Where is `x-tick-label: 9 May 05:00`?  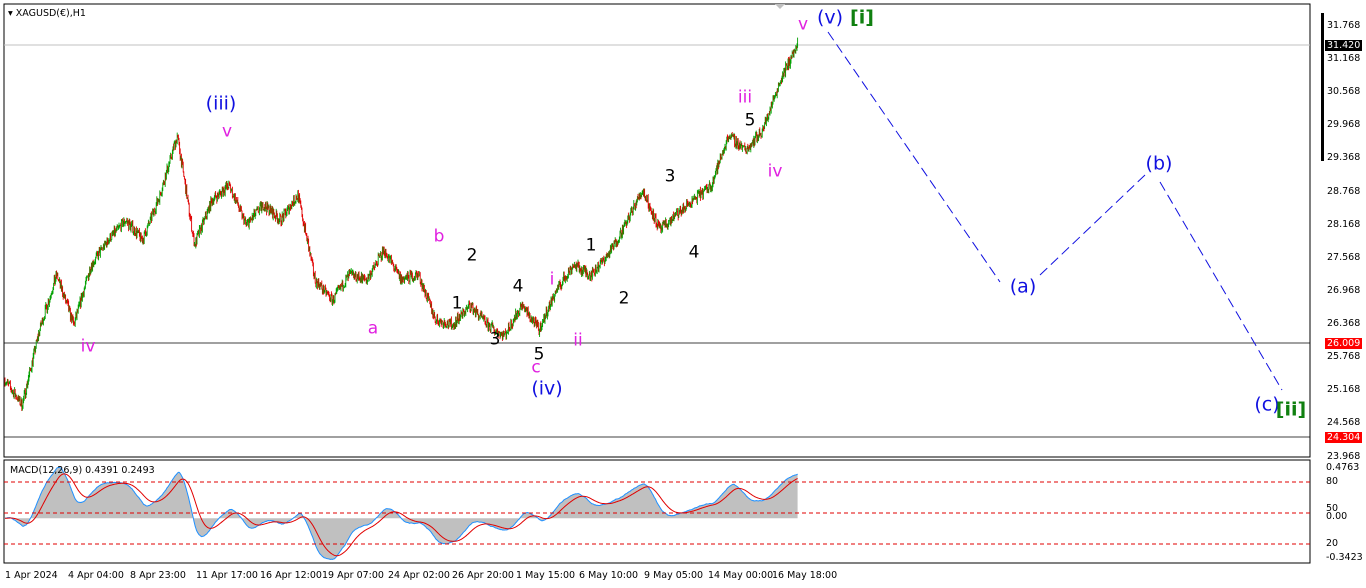 x-tick-label: 9 May 05:00 is located at coordinates (674, 575).